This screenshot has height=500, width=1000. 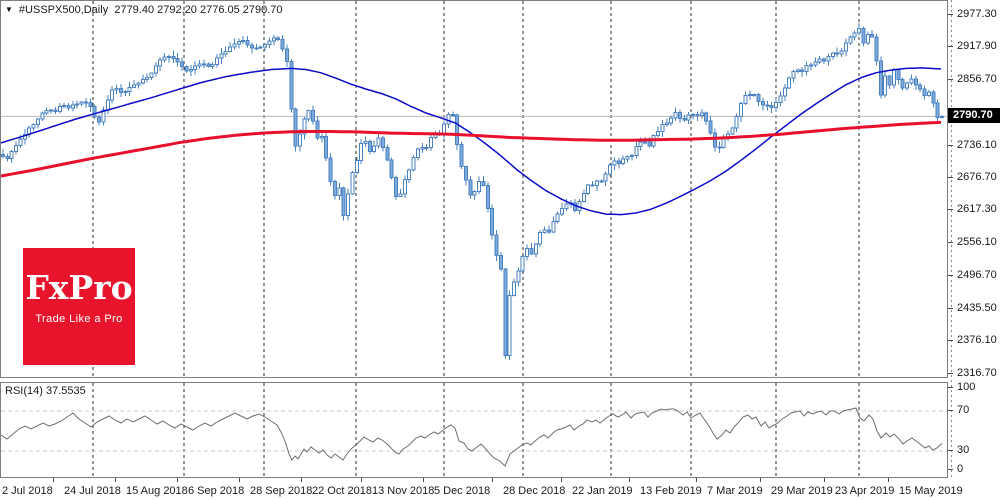 What do you see at coordinates (977, 45) in the screenshot?
I see `price-tick-label: 2917.90` at bounding box center [977, 45].